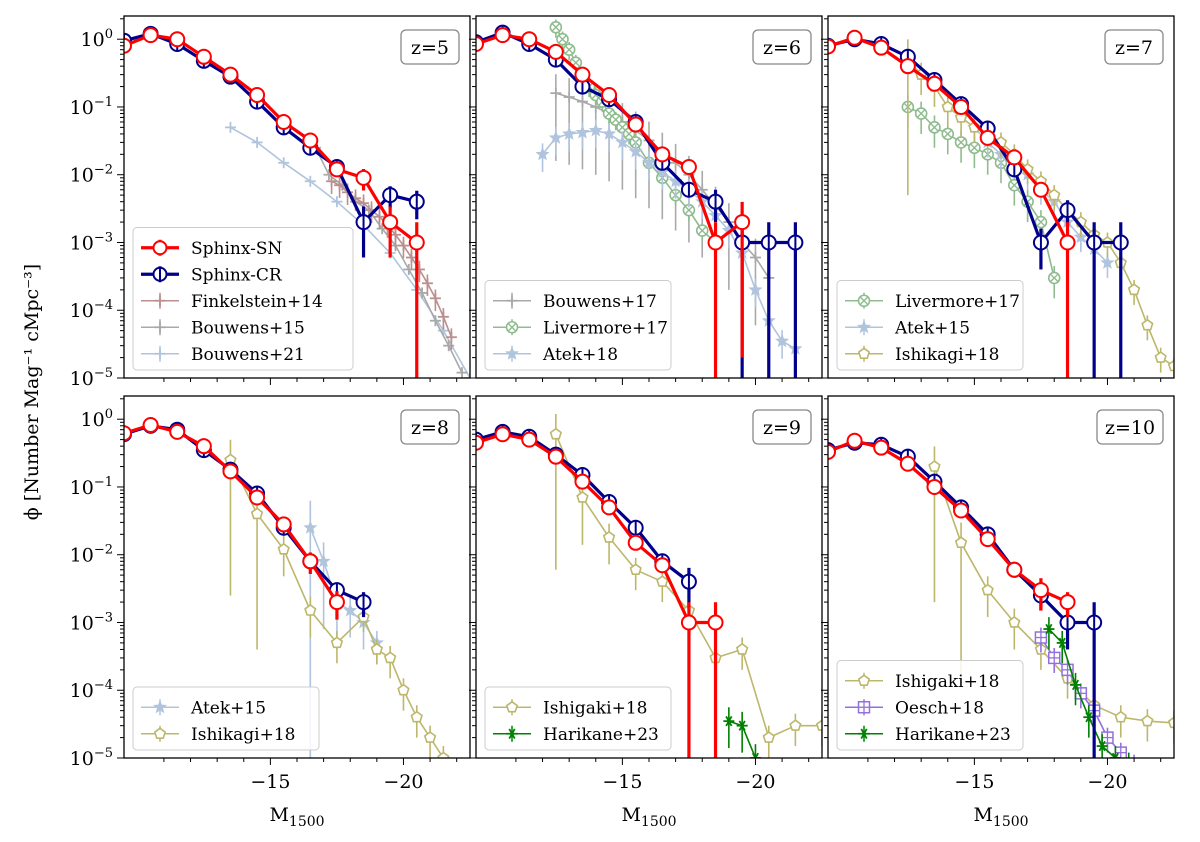 The height and width of the screenshot is (842, 1200). What do you see at coordinates (1130, 428) in the screenshot?
I see `redshift-label: z=10` at bounding box center [1130, 428].